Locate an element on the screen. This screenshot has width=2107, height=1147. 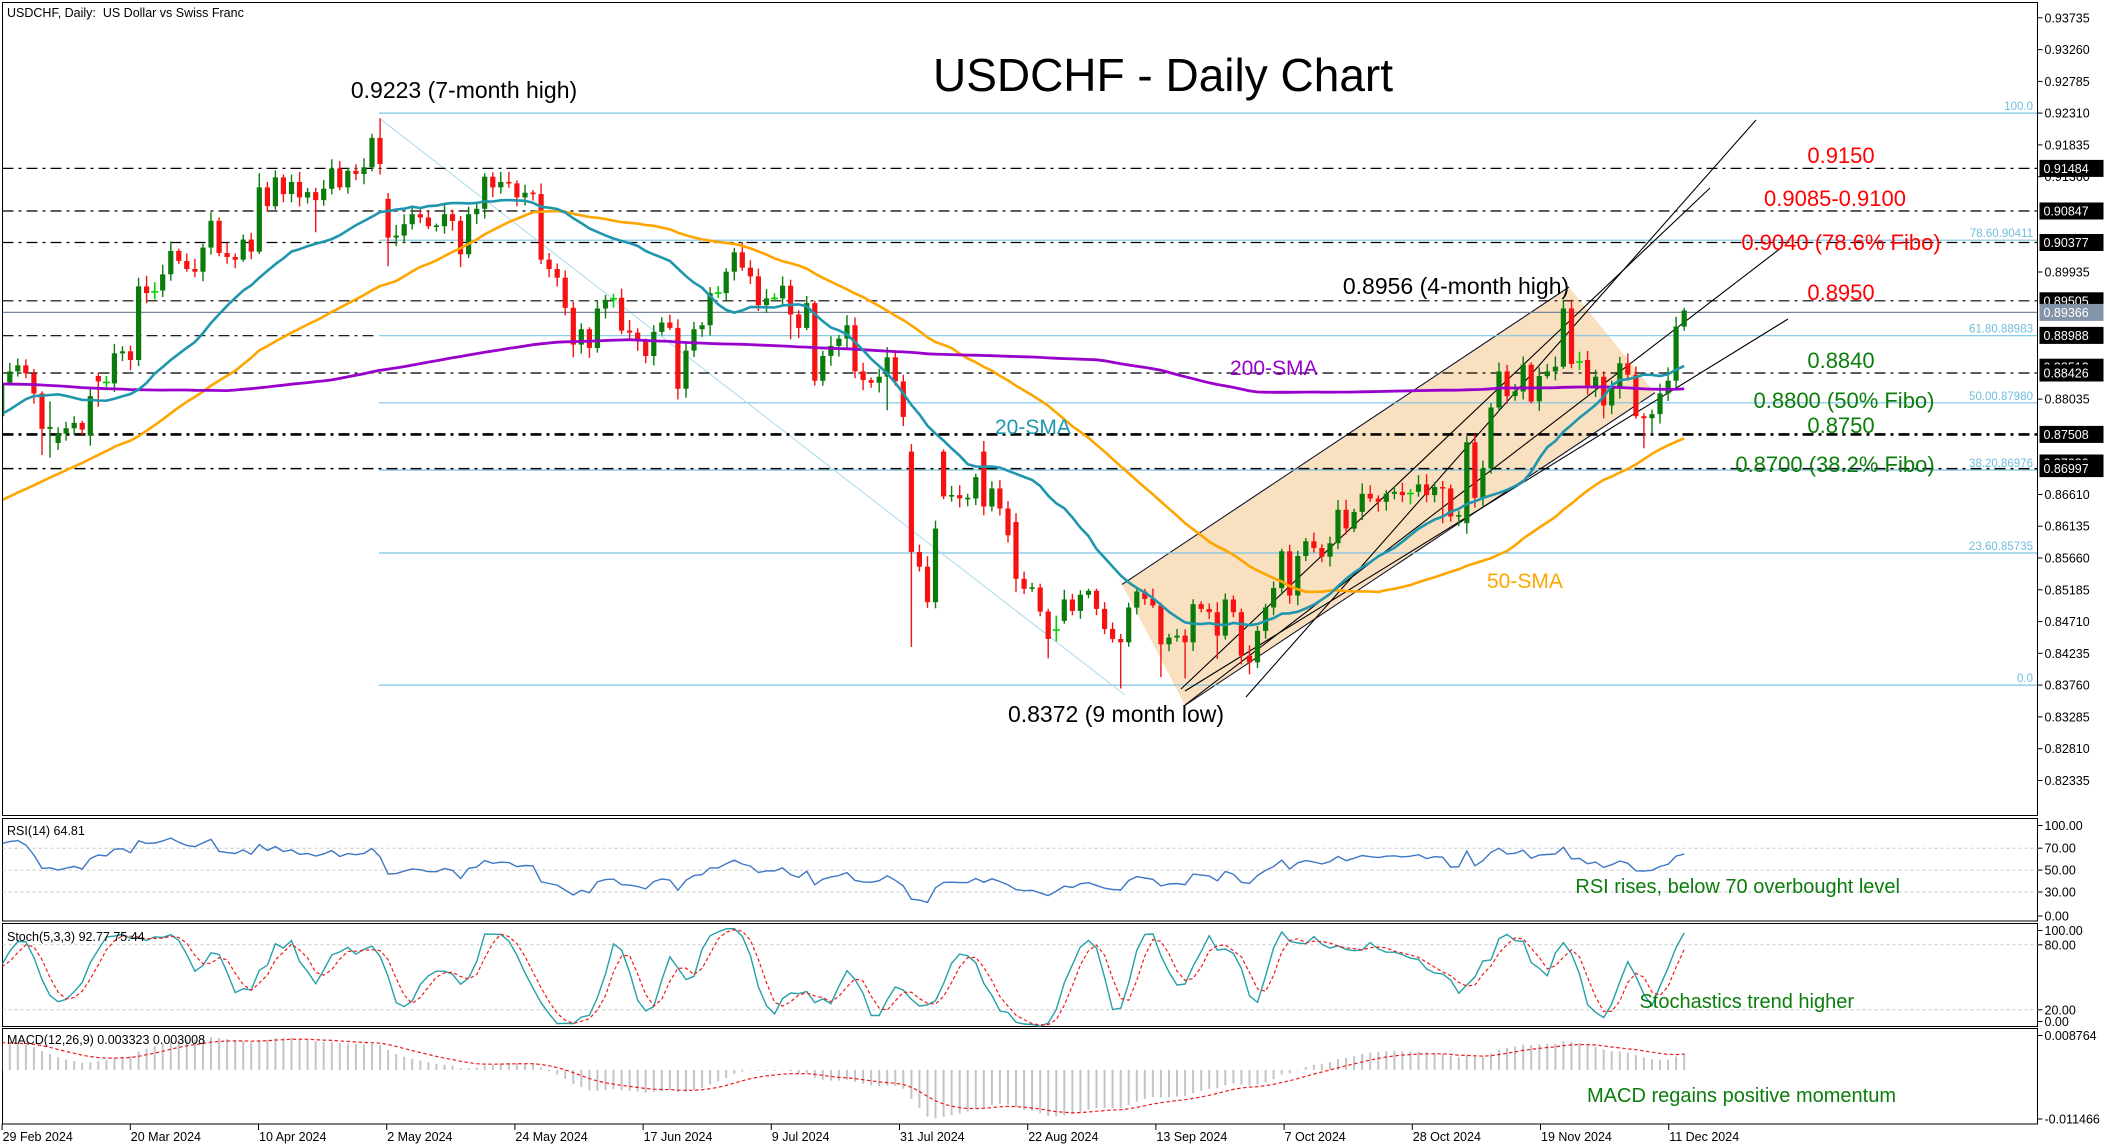
svg-text: 0.85660 is located at coordinates (2067, 559).